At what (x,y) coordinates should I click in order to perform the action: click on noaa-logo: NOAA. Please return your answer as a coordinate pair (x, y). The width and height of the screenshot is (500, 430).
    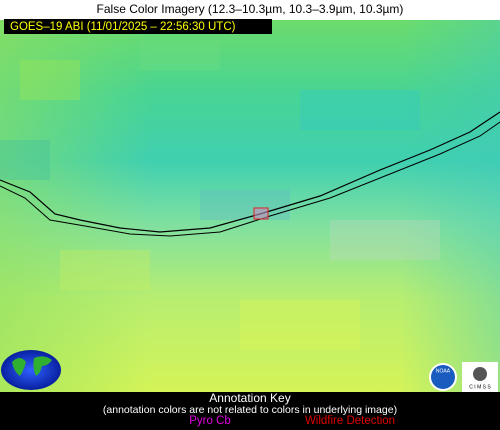
    Looking at the image, I should click on (443, 377).